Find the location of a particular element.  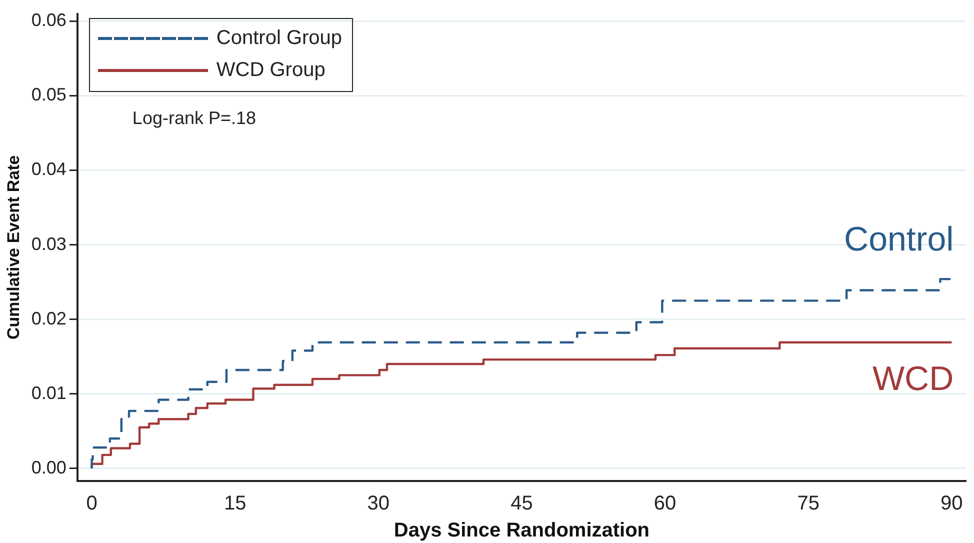

legend-label: WCD Group is located at coordinates (271, 70).